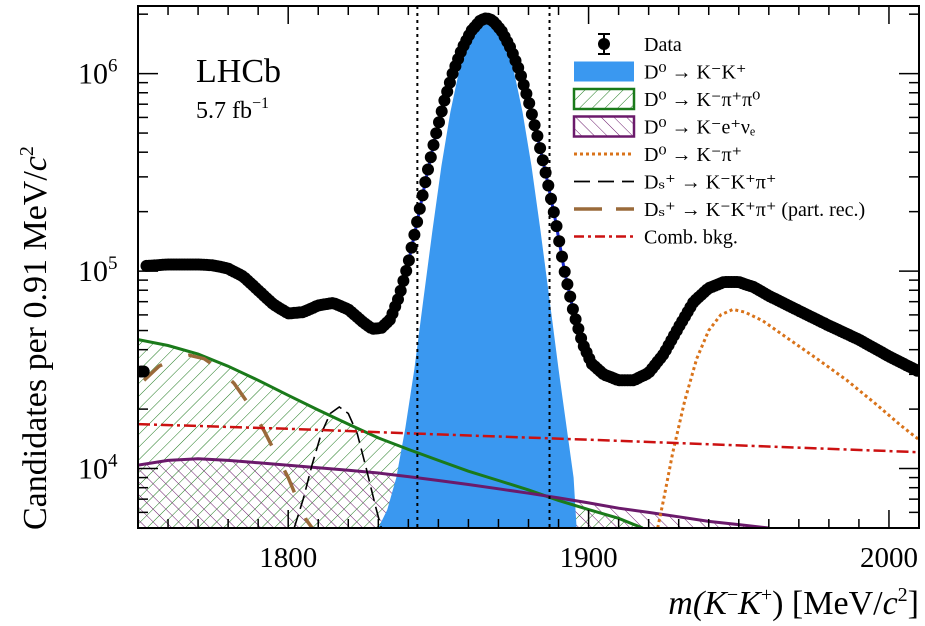  I want to click on legend-item: Comb. bkg., so click(656, 238).